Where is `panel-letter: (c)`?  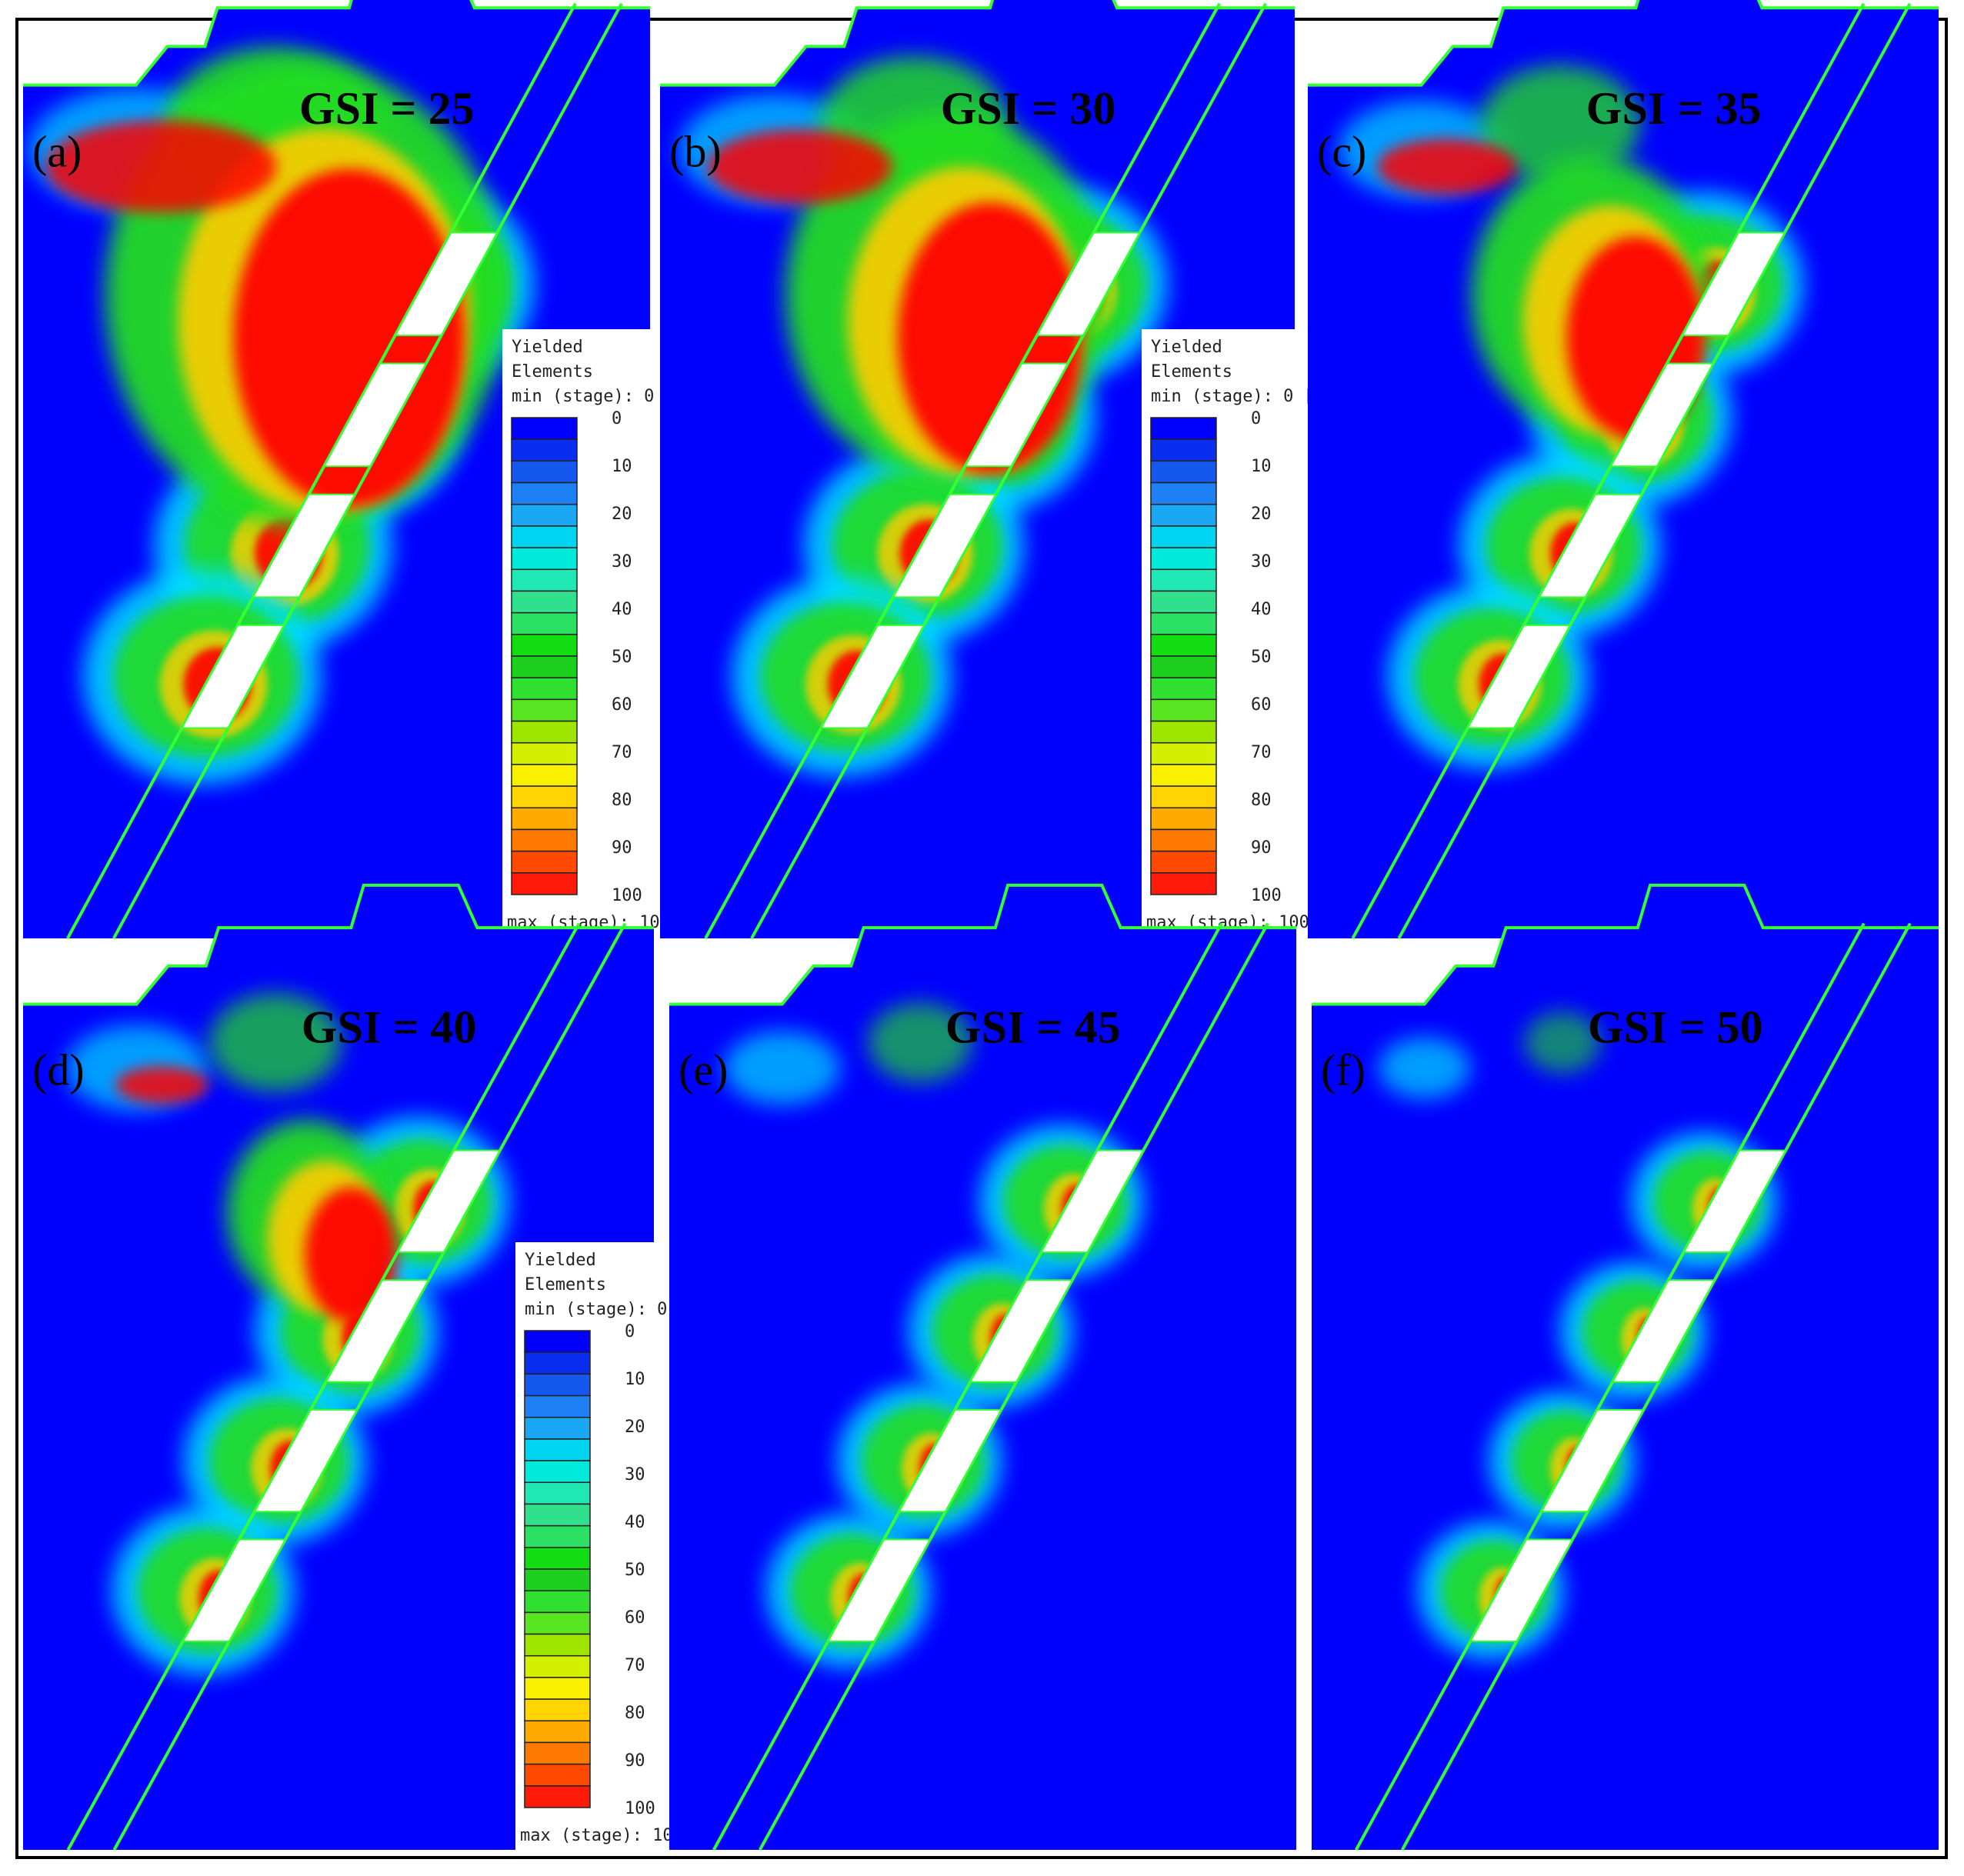
panel-letter: (c) is located at coordinates (1342, 152).